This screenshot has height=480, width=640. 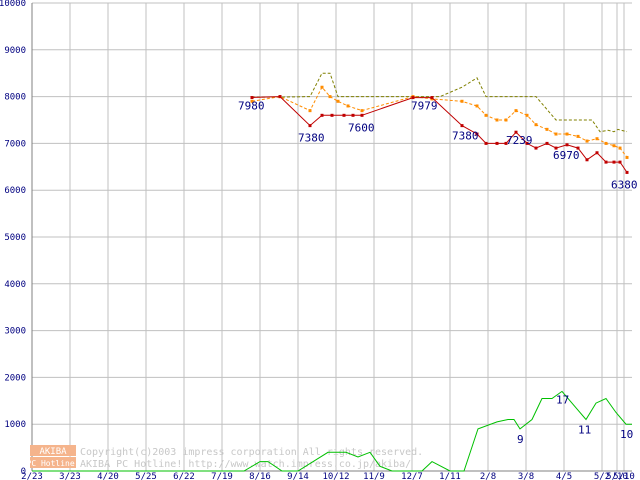 I want to click on x-tick-label: 3/8, so click(x=526, y=476).